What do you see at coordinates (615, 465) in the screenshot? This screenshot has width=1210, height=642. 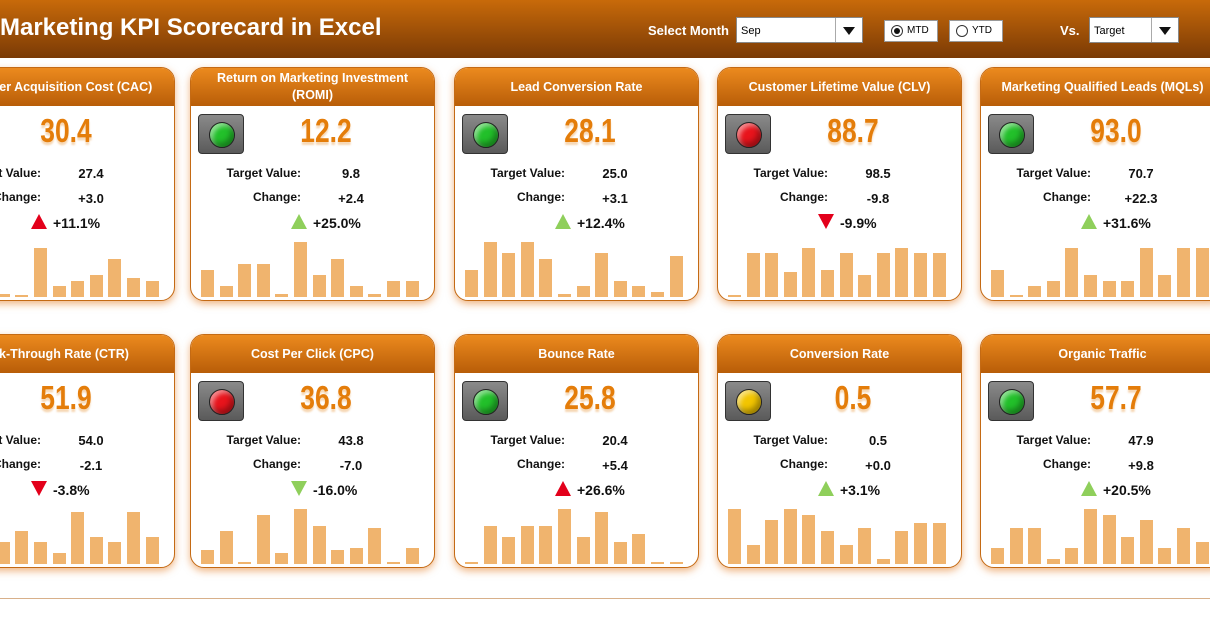 I see `change-value: +5.4` at bounding box center [615, 465].